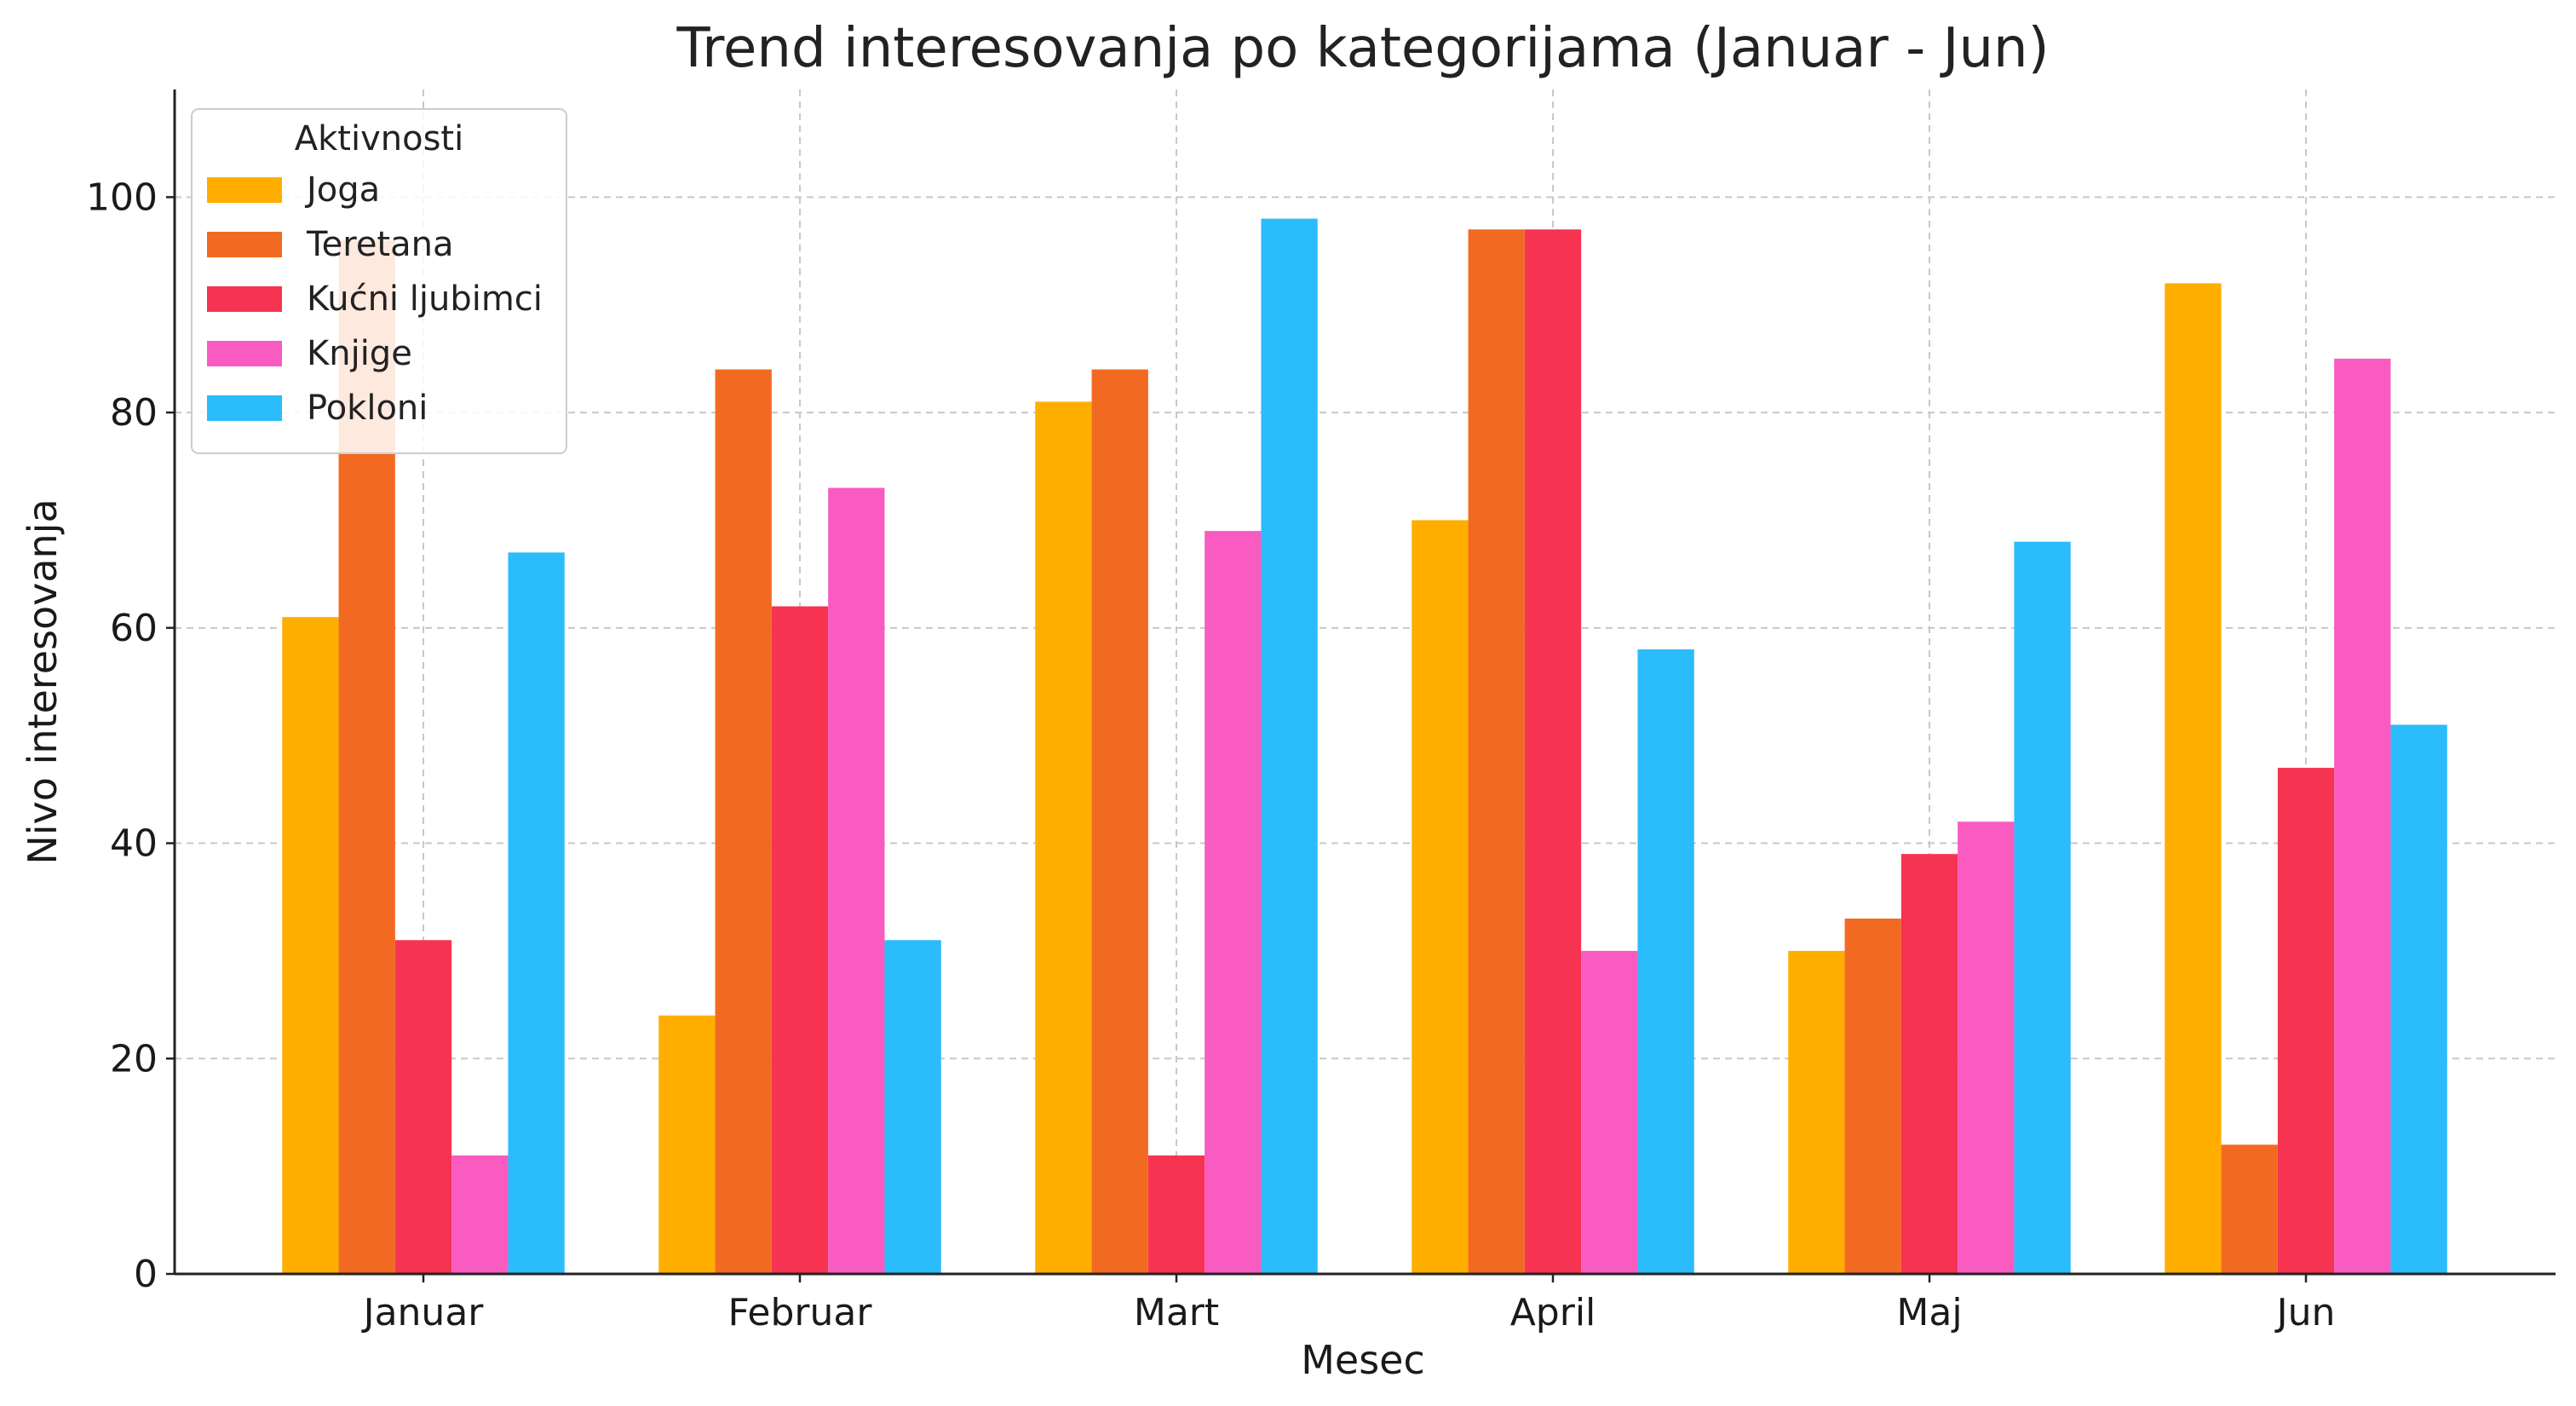 The height and width of the screenshot is (1406, 2576). What do you see at coordinates (1553, 1312) in the screenshot?
I see `x-tick-label: April` at bounding box center [1553, 1312].